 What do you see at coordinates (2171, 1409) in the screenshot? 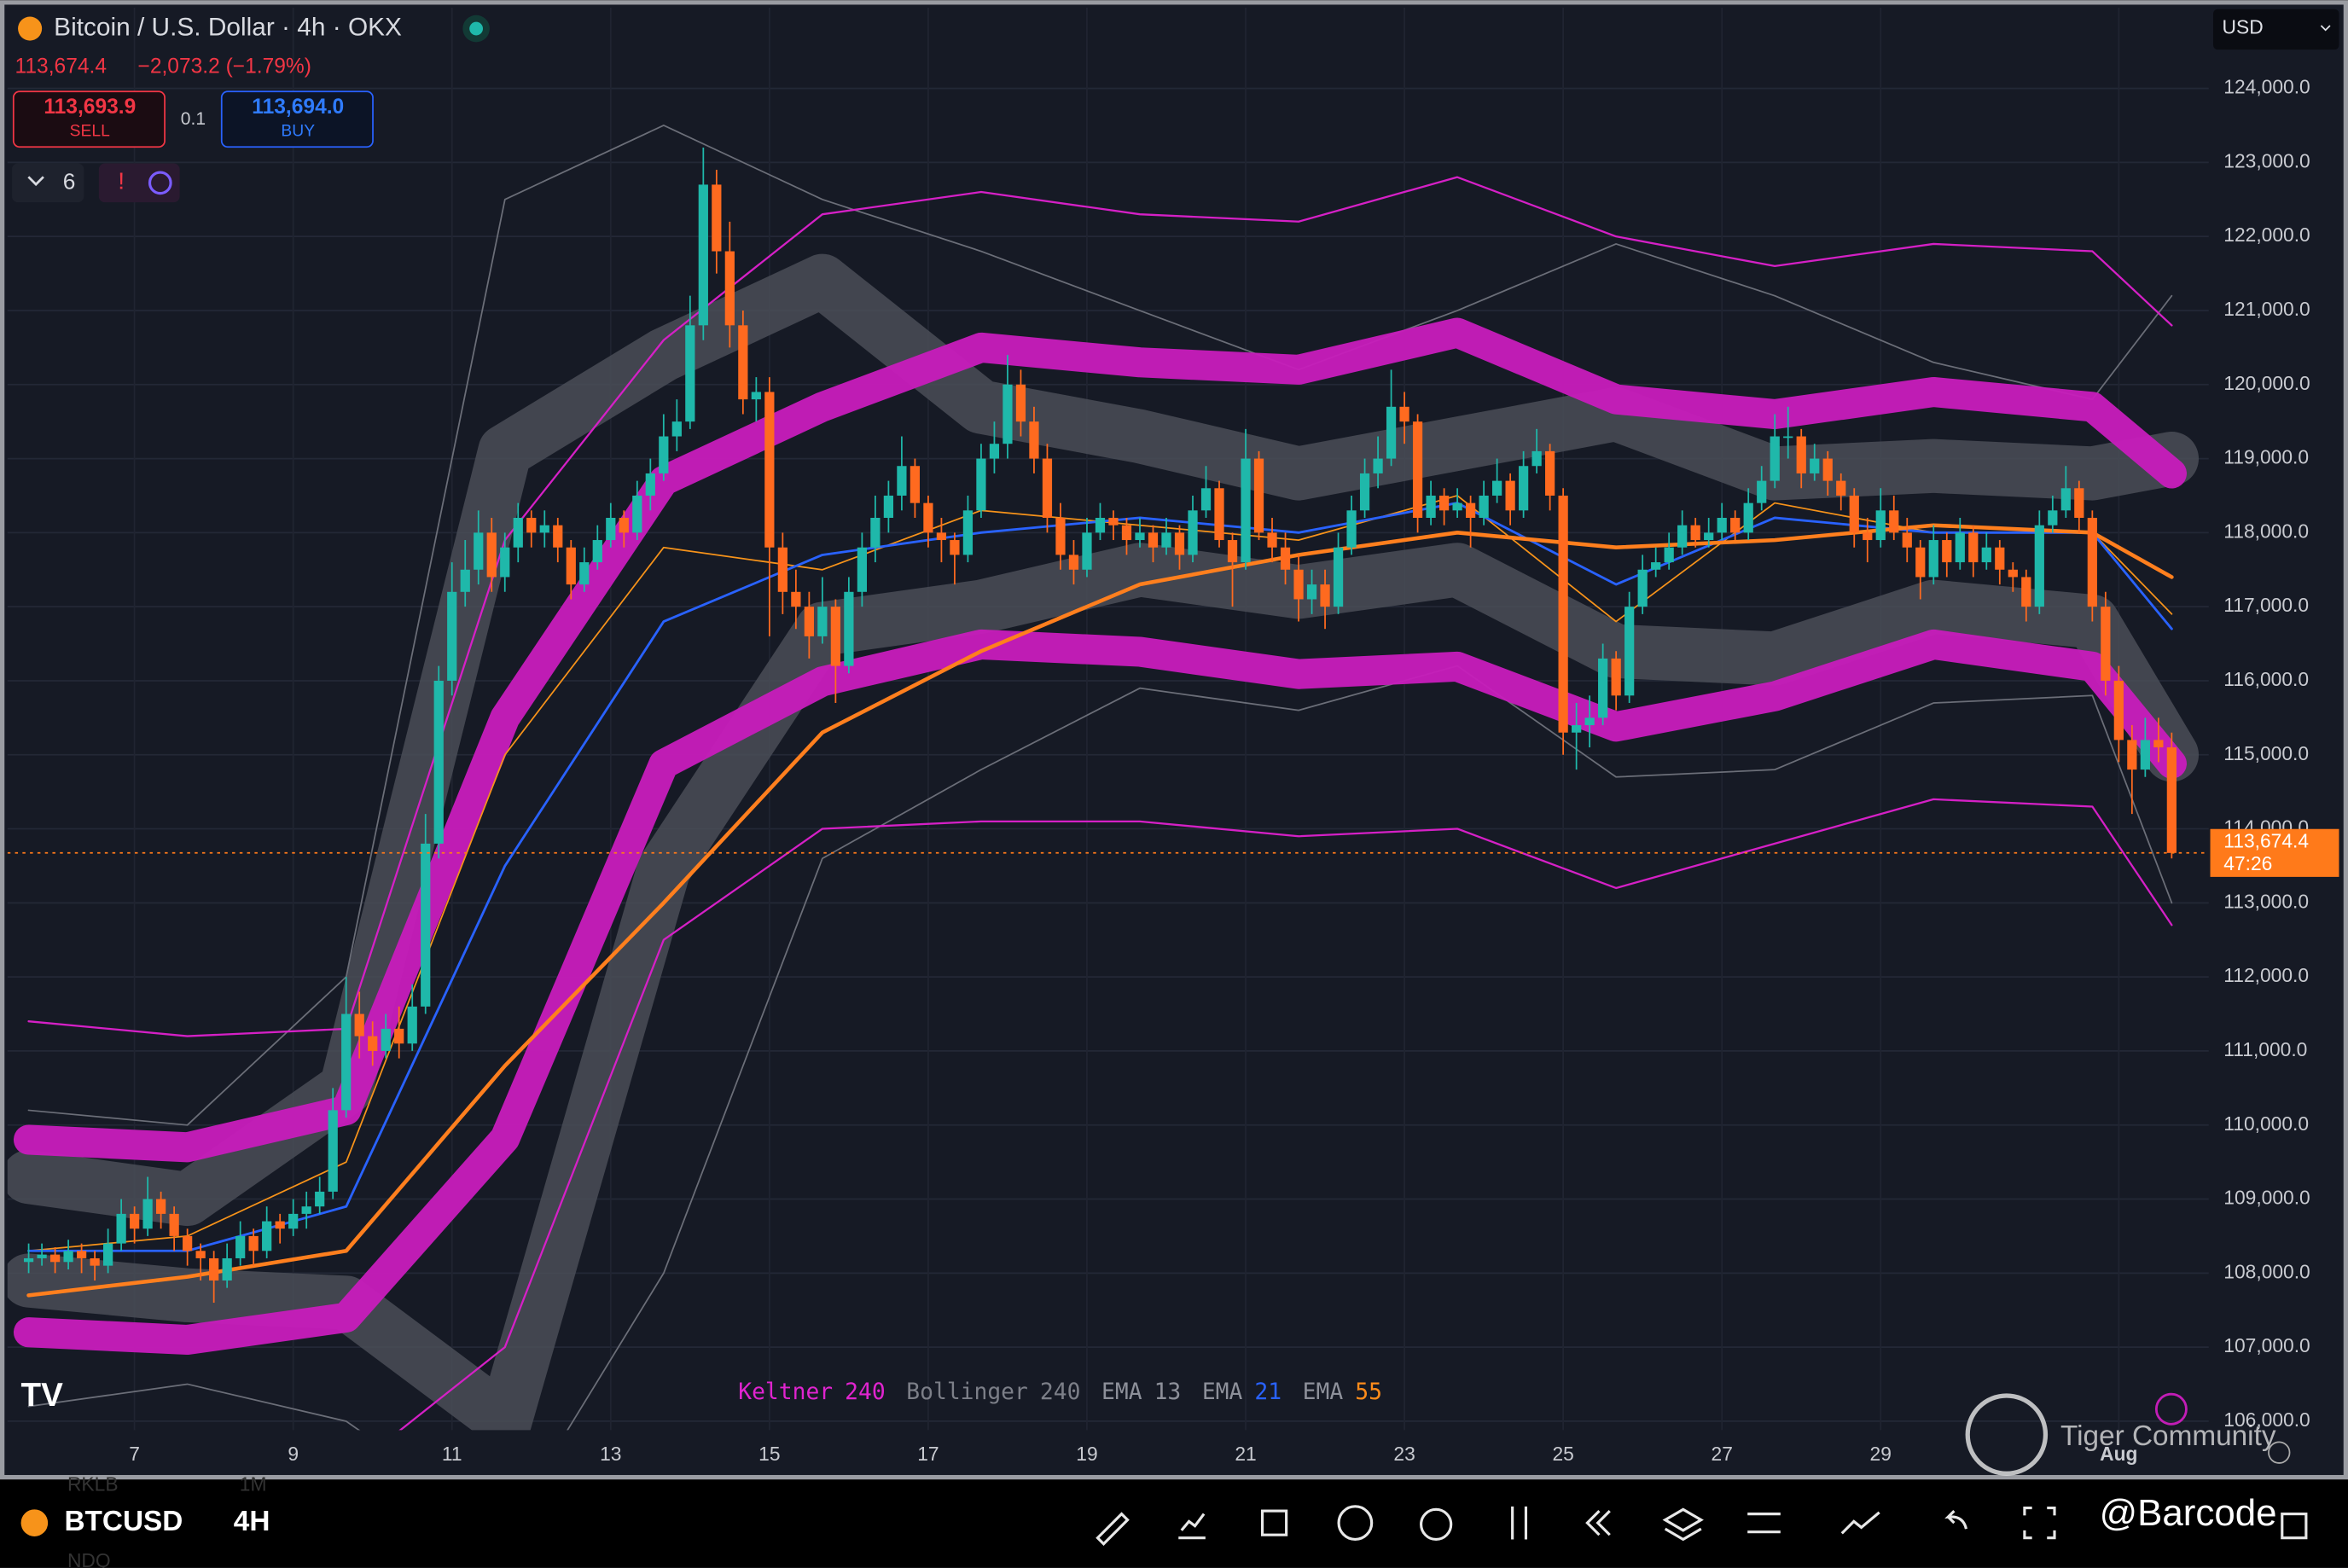
I see `flash-icon` at bounding box center [2171, 1409].